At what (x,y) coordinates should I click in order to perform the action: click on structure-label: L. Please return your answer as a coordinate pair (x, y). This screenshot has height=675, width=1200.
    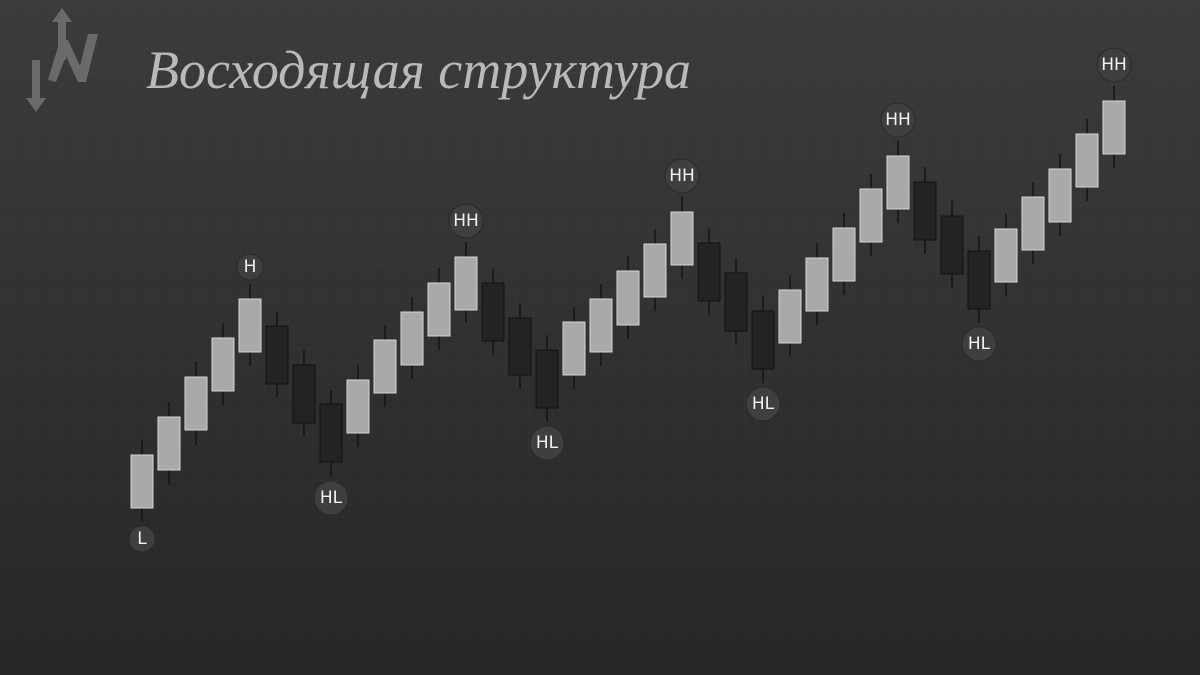
    Looking at the image, I should click on (142, 539).